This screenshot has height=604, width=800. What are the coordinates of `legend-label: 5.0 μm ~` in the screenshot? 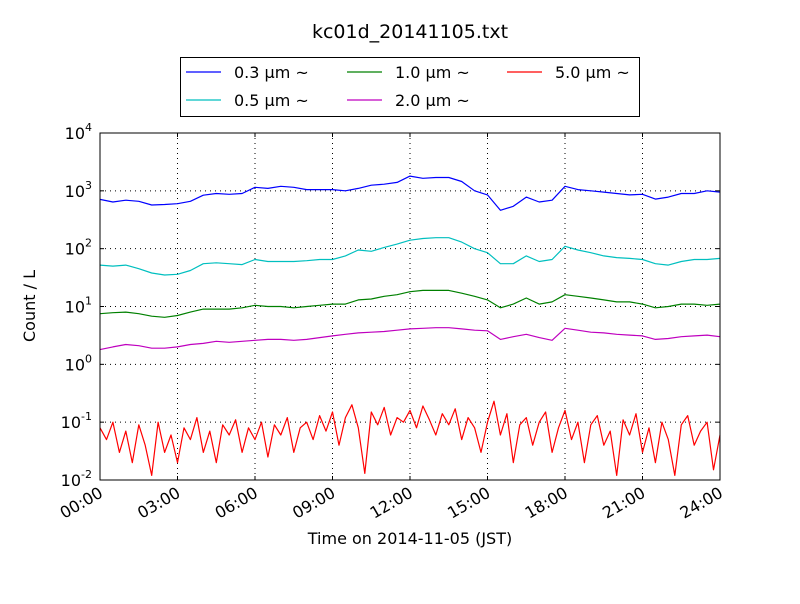 It's located at (592, 72).